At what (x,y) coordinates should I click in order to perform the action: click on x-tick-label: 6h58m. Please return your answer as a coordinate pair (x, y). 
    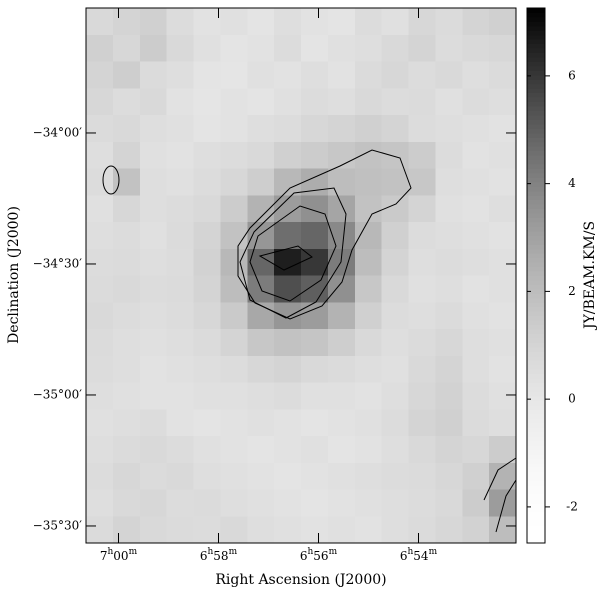
    Looking at the image, I should click on (219, 555).